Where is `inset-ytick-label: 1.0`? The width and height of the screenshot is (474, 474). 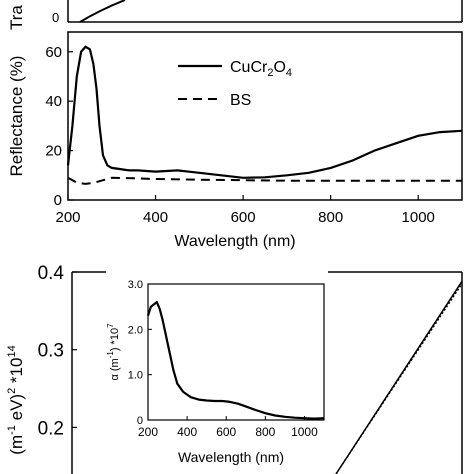
inset-ytick-label: 1.0 is located at coordinates (135, 376).